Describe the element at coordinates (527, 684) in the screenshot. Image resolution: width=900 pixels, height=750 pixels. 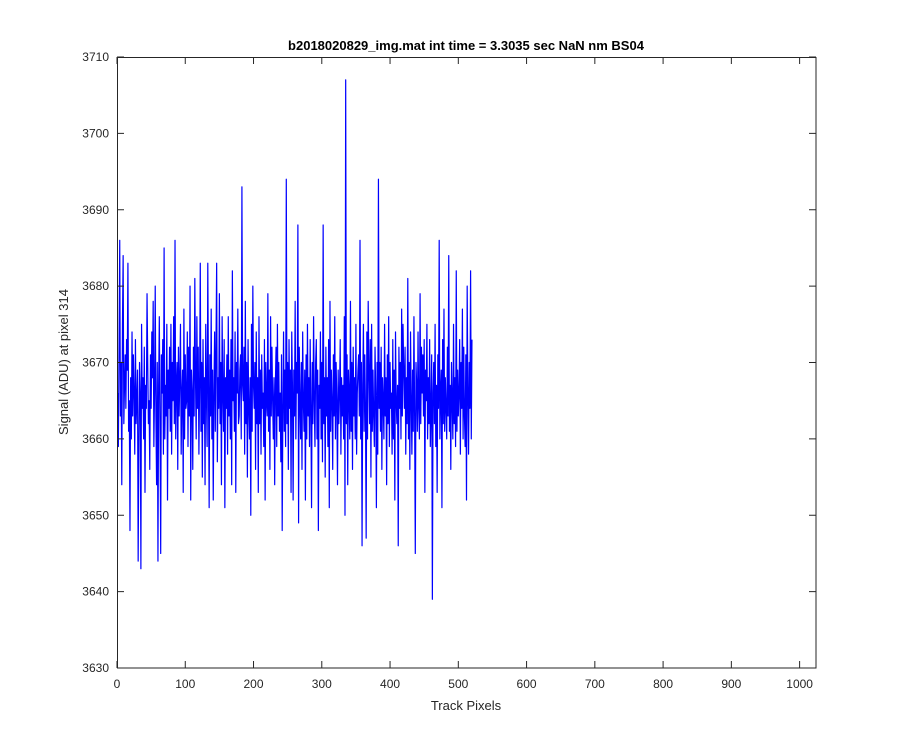
I see `x-tick-label: 600` at that location.